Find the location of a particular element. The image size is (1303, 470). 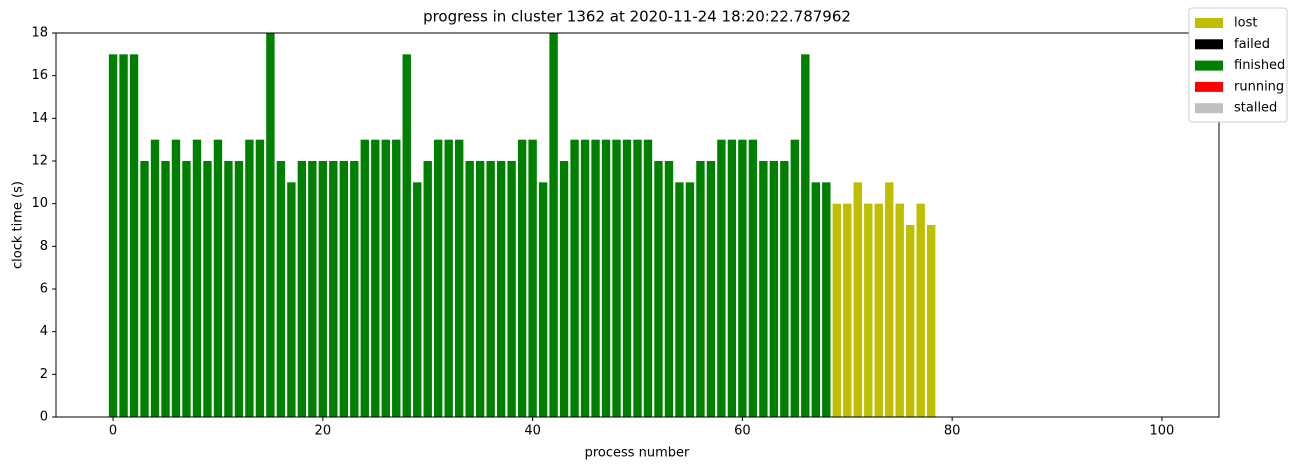

x-tick-label: 0 is located at coordinates (113, 431).